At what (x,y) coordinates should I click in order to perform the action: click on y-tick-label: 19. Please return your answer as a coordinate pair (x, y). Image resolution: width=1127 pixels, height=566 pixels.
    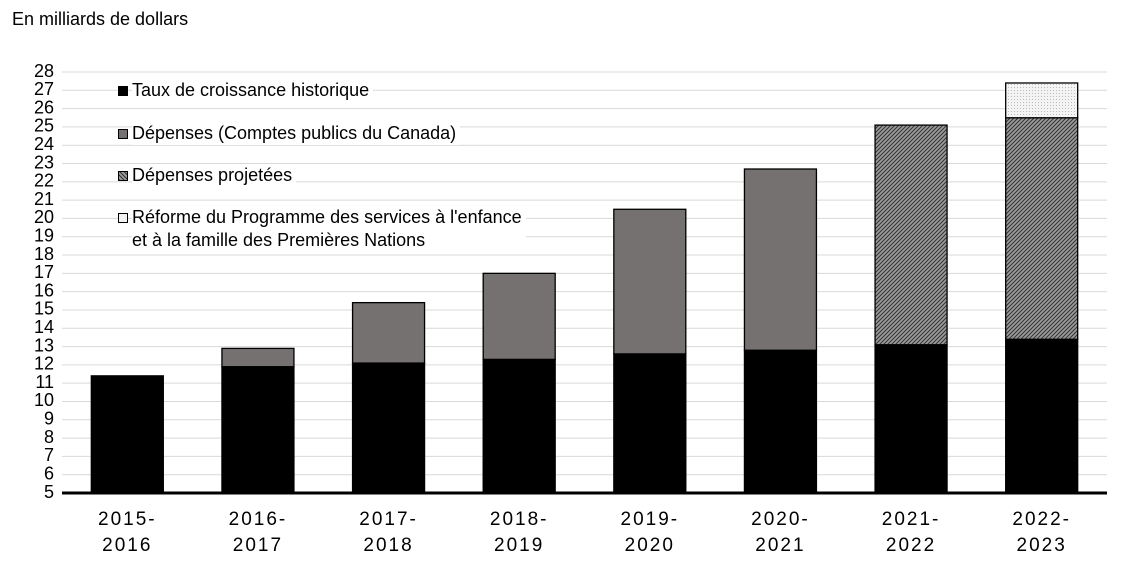
    Looking at the image, I should click on (44, 235).